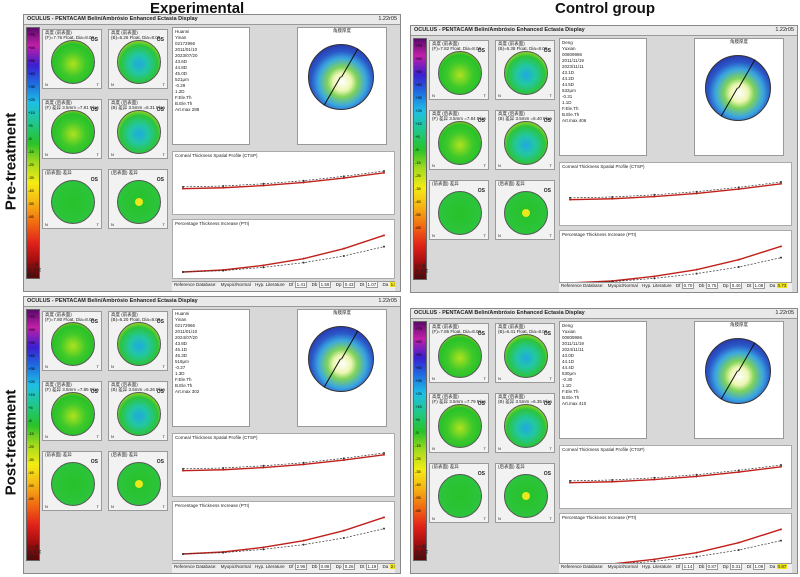  Describe the element at coordinates (72, 341) in the screenshot. I see `elevation-map: 高度 (前表面) (F)=7.80 Float, Dia=8.00 OS N T` at that location.